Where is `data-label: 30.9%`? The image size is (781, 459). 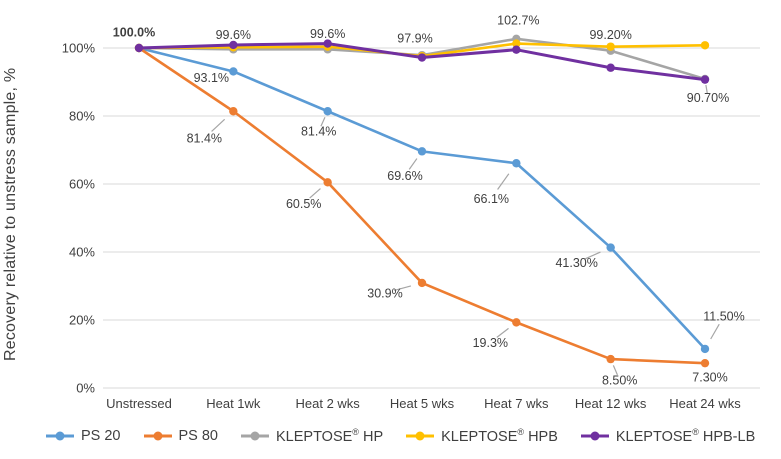 data-label: 30.9% is located at coordinates (384, 293).